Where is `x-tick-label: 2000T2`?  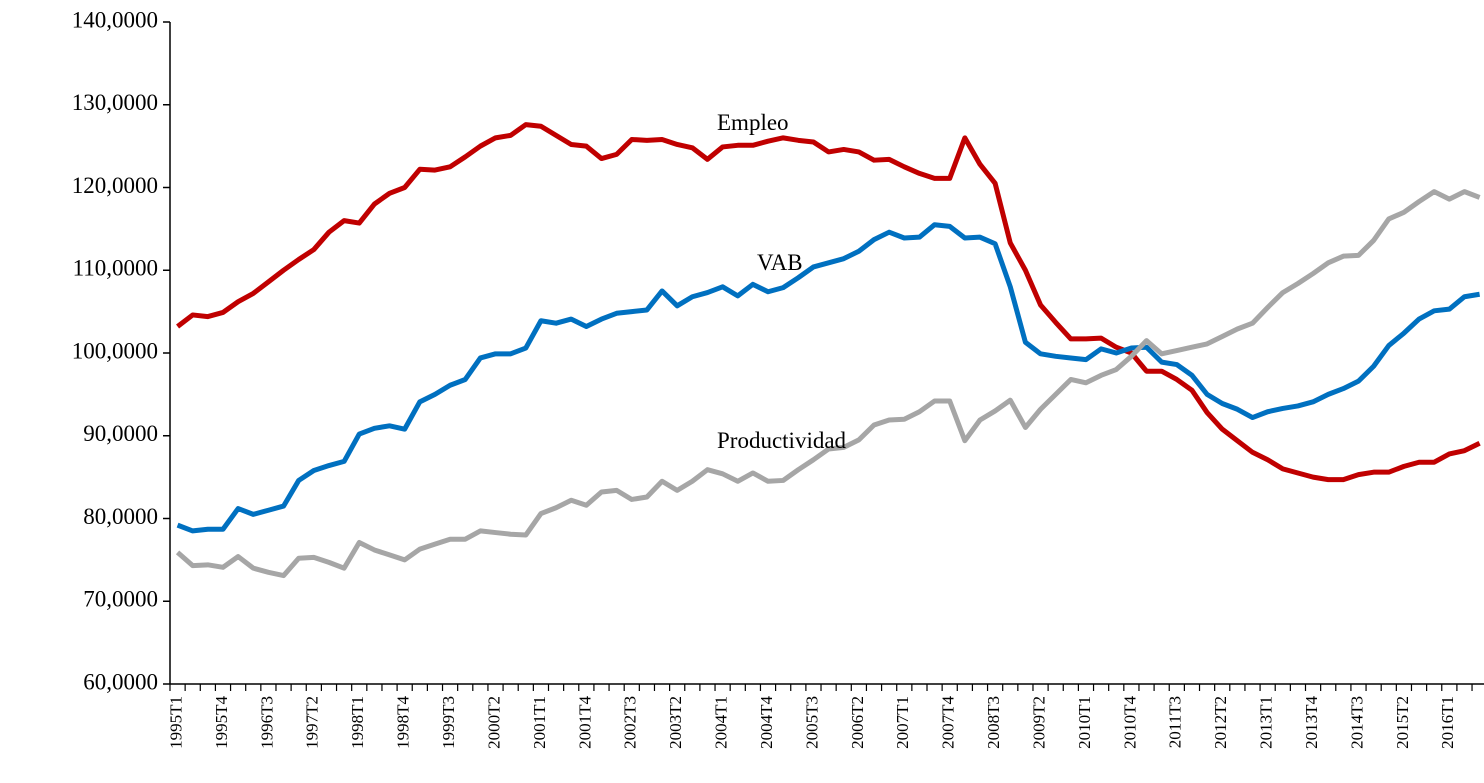
x-tick-label: 2000T2 is located at coordinates (493, 722).